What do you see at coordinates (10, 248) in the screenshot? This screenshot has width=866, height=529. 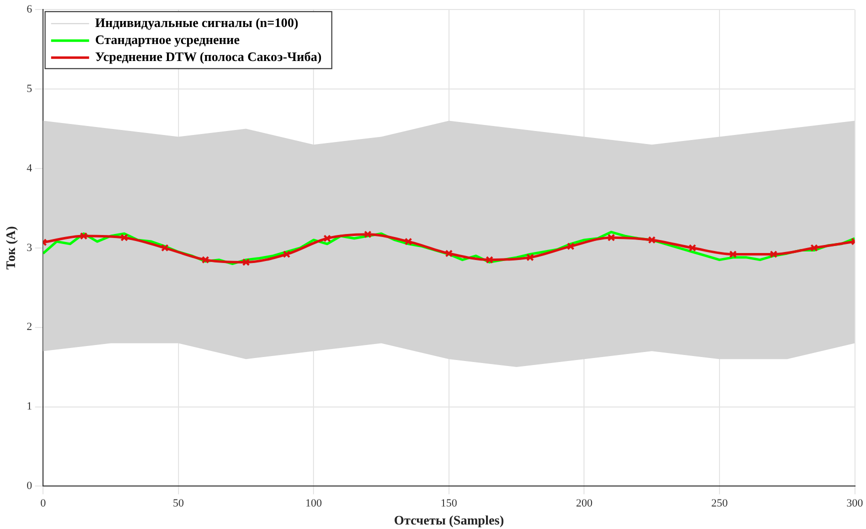 I see `y-axis-title: Ток (A)` at bounding box center [10, 248].